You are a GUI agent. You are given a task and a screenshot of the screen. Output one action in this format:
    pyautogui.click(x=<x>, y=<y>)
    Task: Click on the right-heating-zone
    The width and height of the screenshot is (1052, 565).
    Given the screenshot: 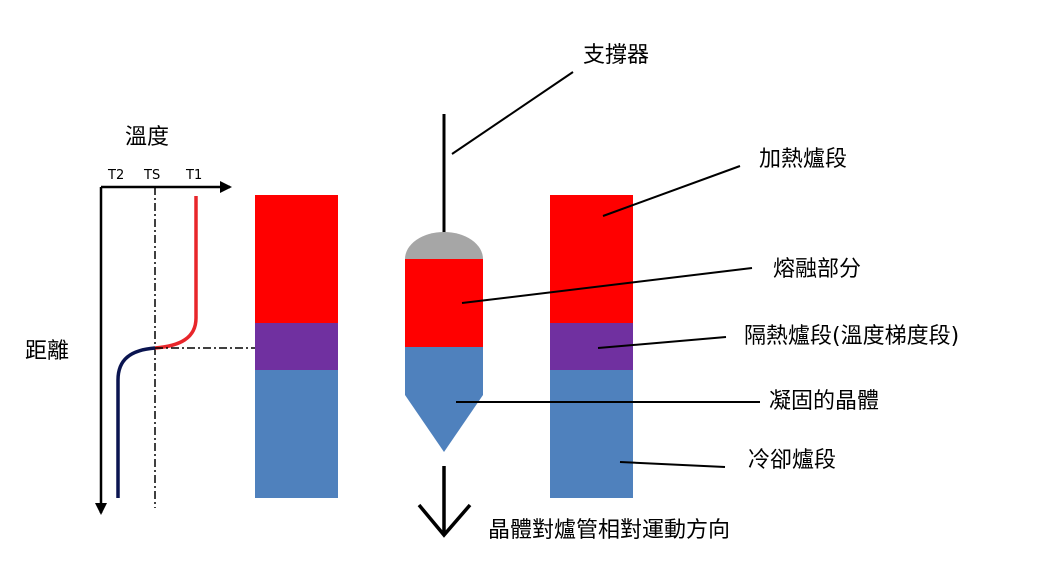 What is the action you would take?
    pyautogui.click(x=591, y=259)
    